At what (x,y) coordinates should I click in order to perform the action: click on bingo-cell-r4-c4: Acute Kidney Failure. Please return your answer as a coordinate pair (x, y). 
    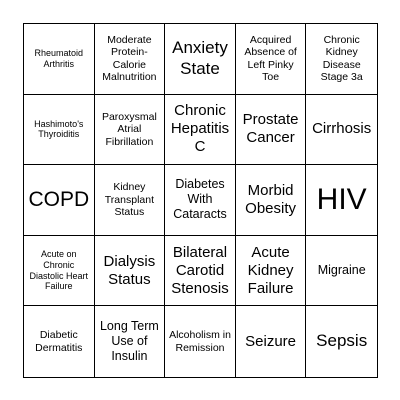
    Looking at the image, I should click on (271, 271).